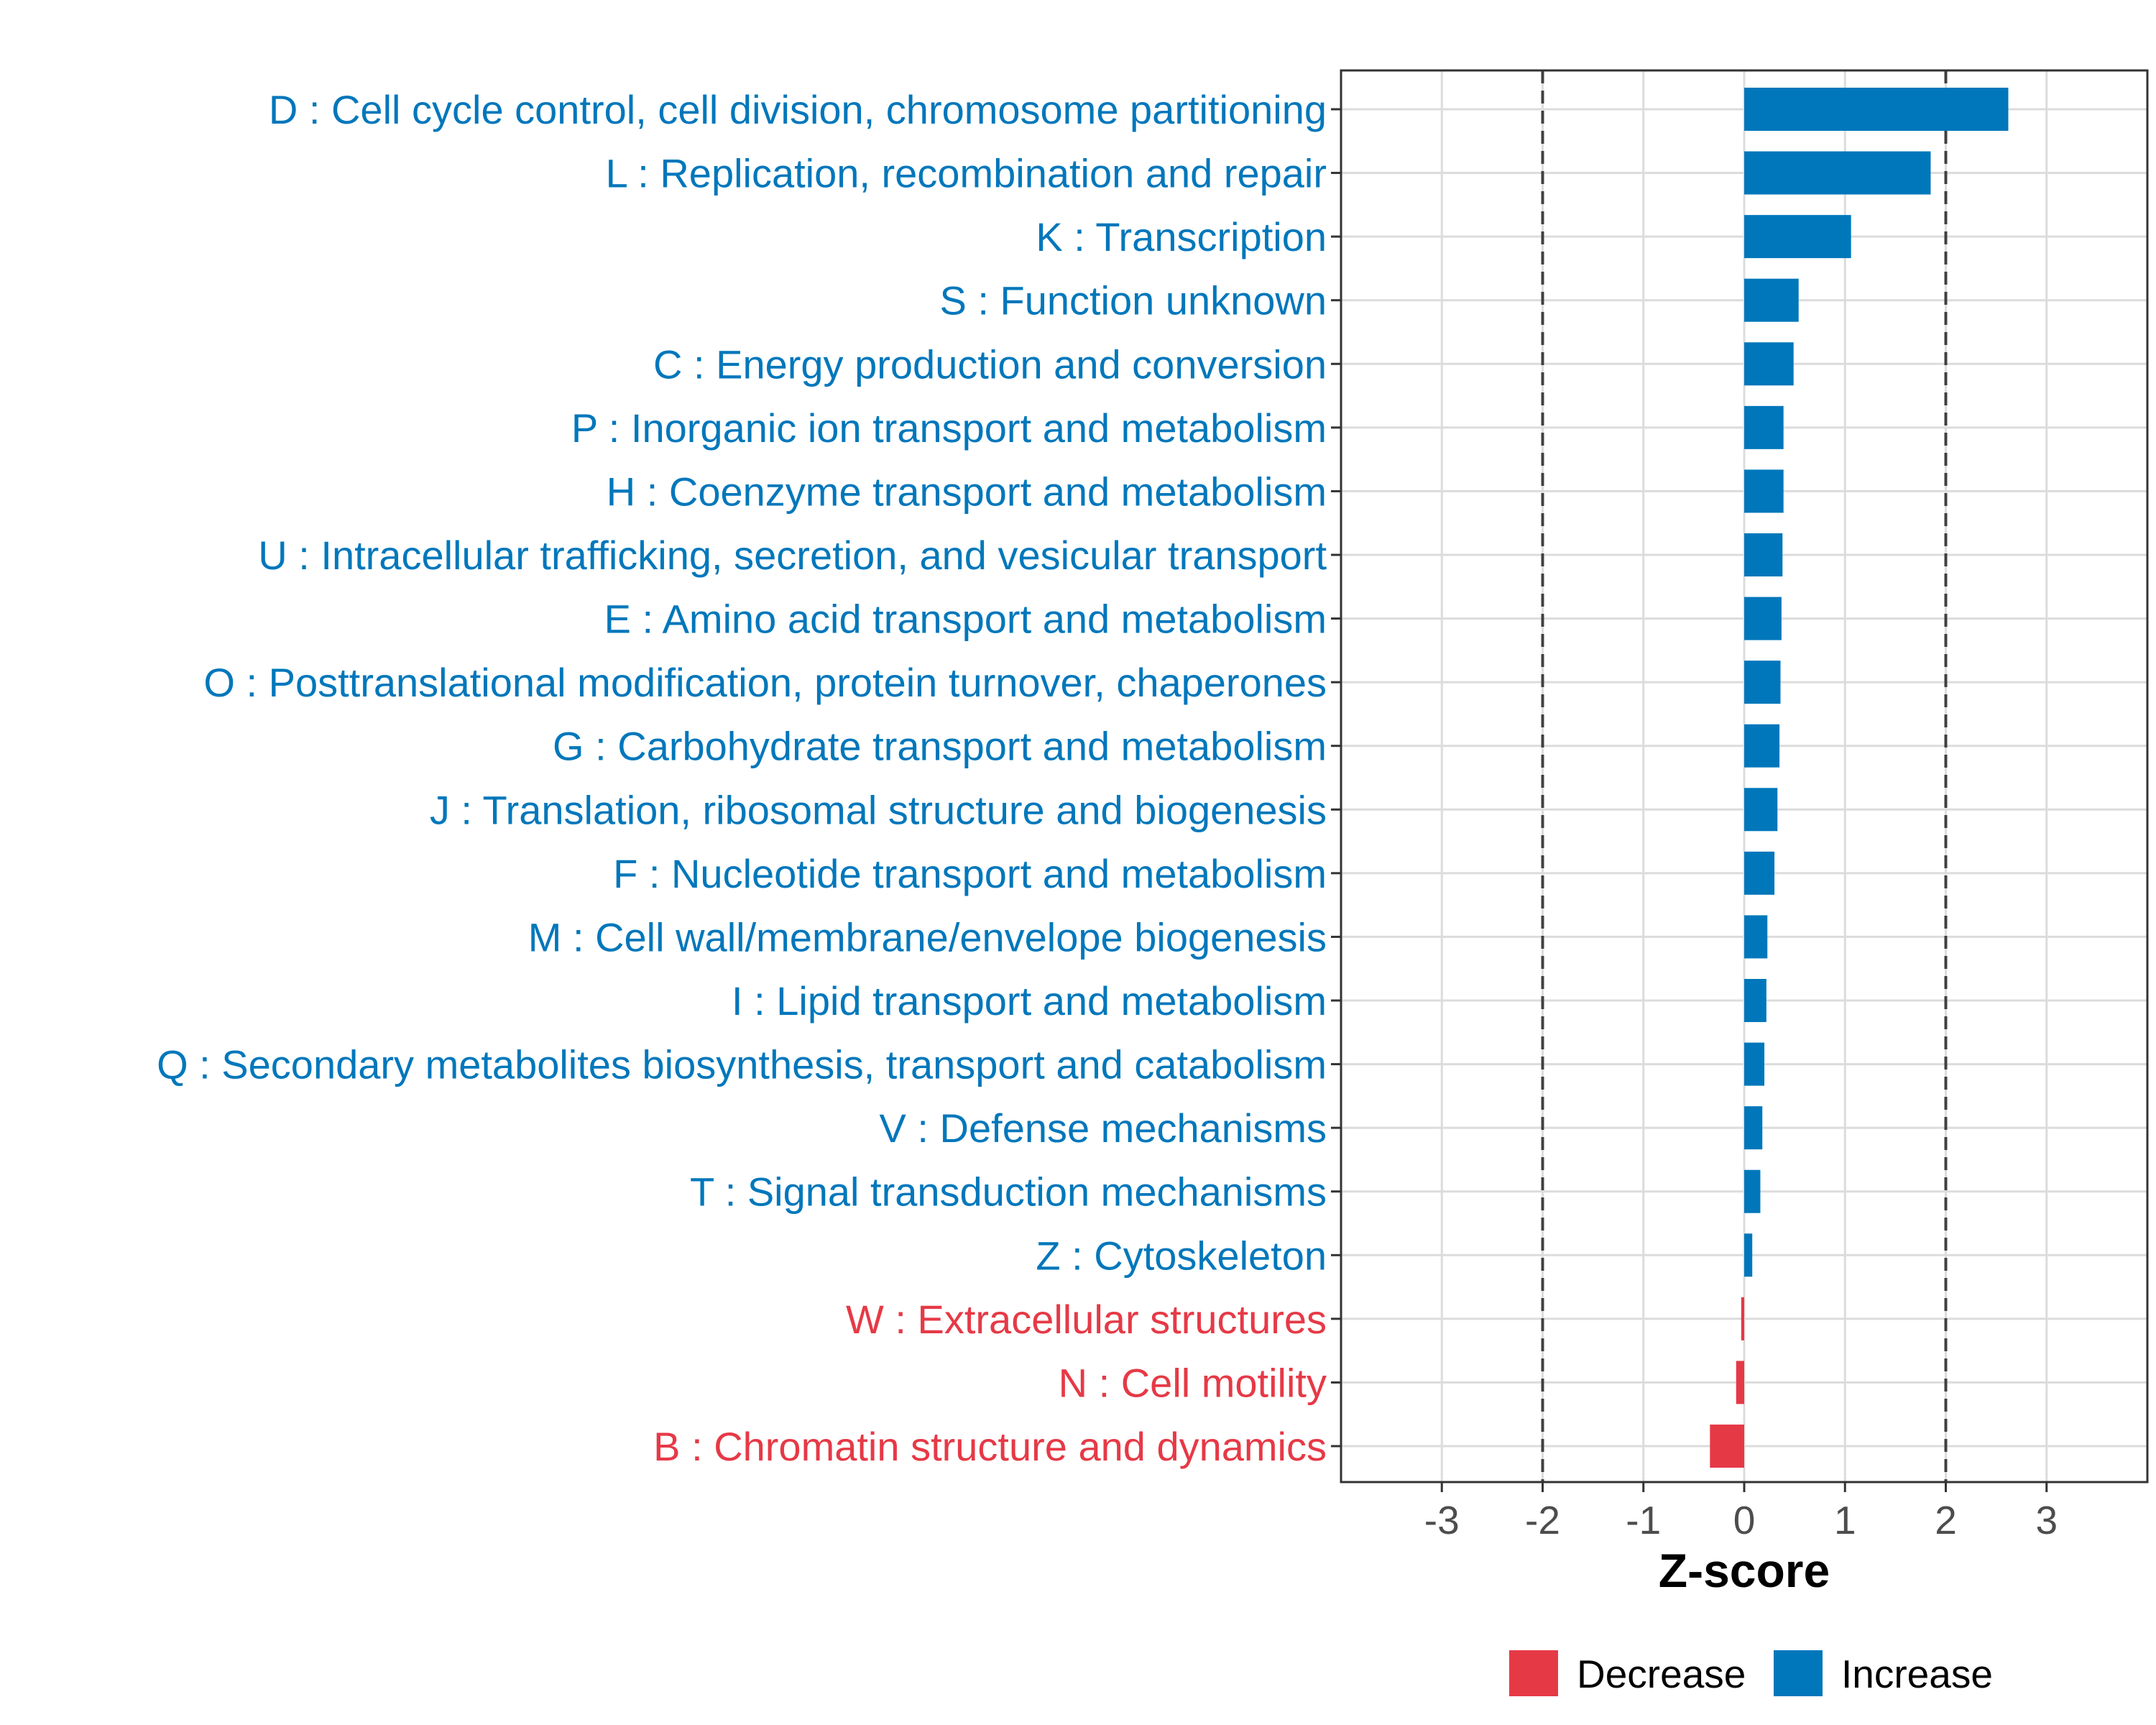  I want to click on bar-c, so click(1769, 364).